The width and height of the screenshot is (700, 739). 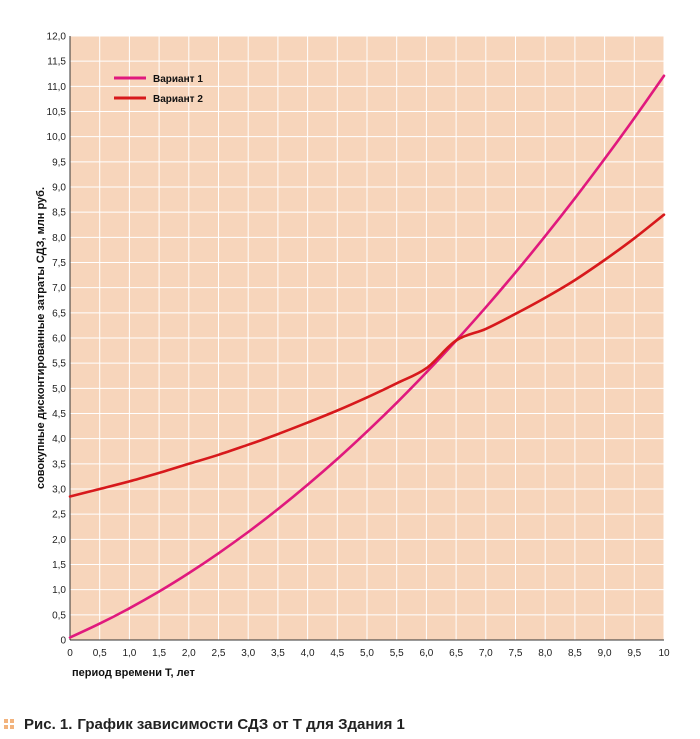 What do you see at coordinates (59, 389) in the screenshot?
I see `y-tick-label: 5,0` at bounding box center [59, 389].